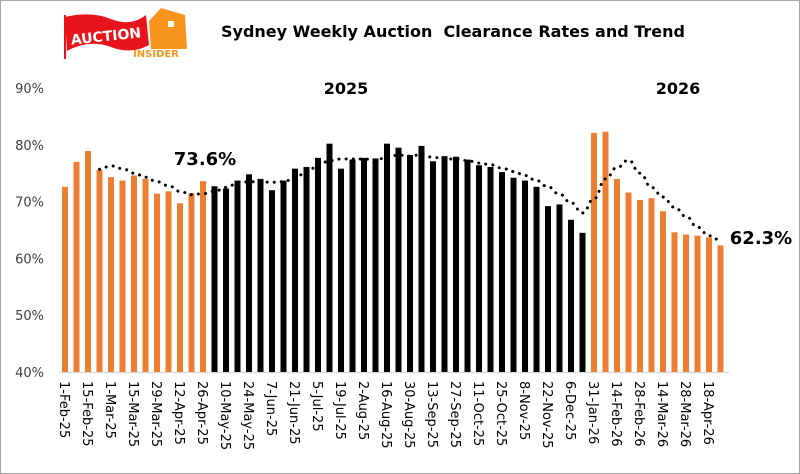  I want to click on trend-line, so click(410, 197).